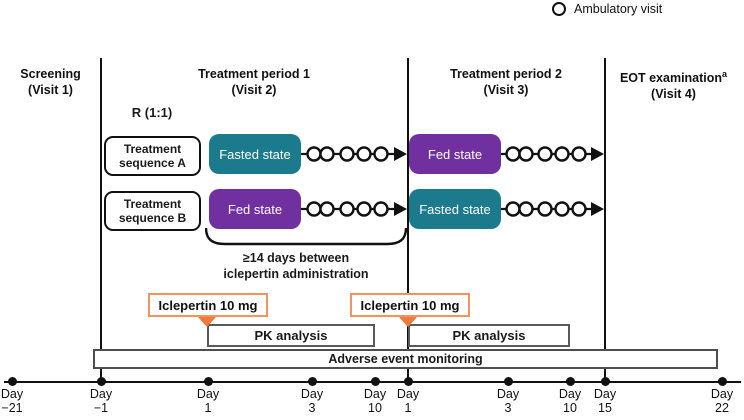 This screenshot has width=744, height=420. I want to click on column-title: Screening, so click(50, 74).